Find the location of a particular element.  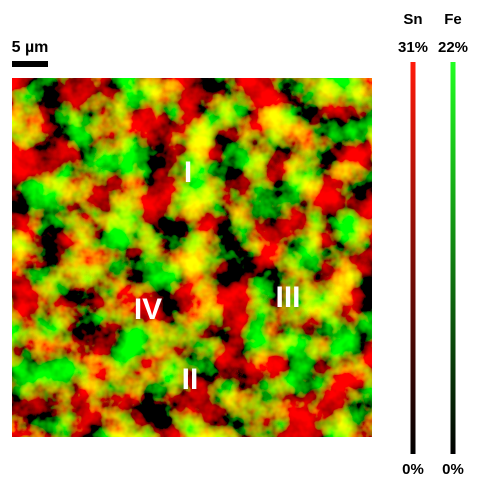

max-label: 22% is located at coordinates (453, 47).